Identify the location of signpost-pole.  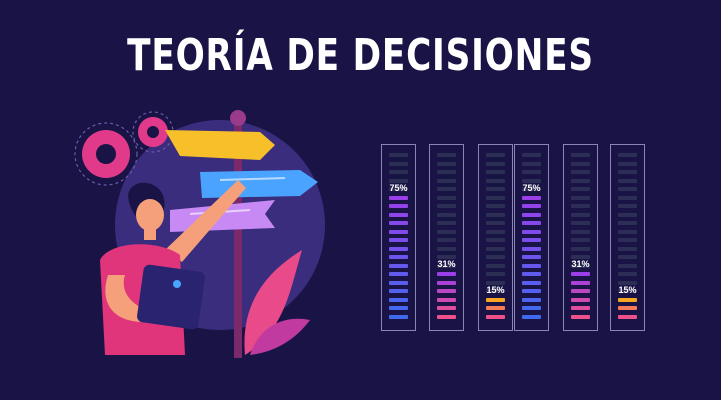
(238, 238).